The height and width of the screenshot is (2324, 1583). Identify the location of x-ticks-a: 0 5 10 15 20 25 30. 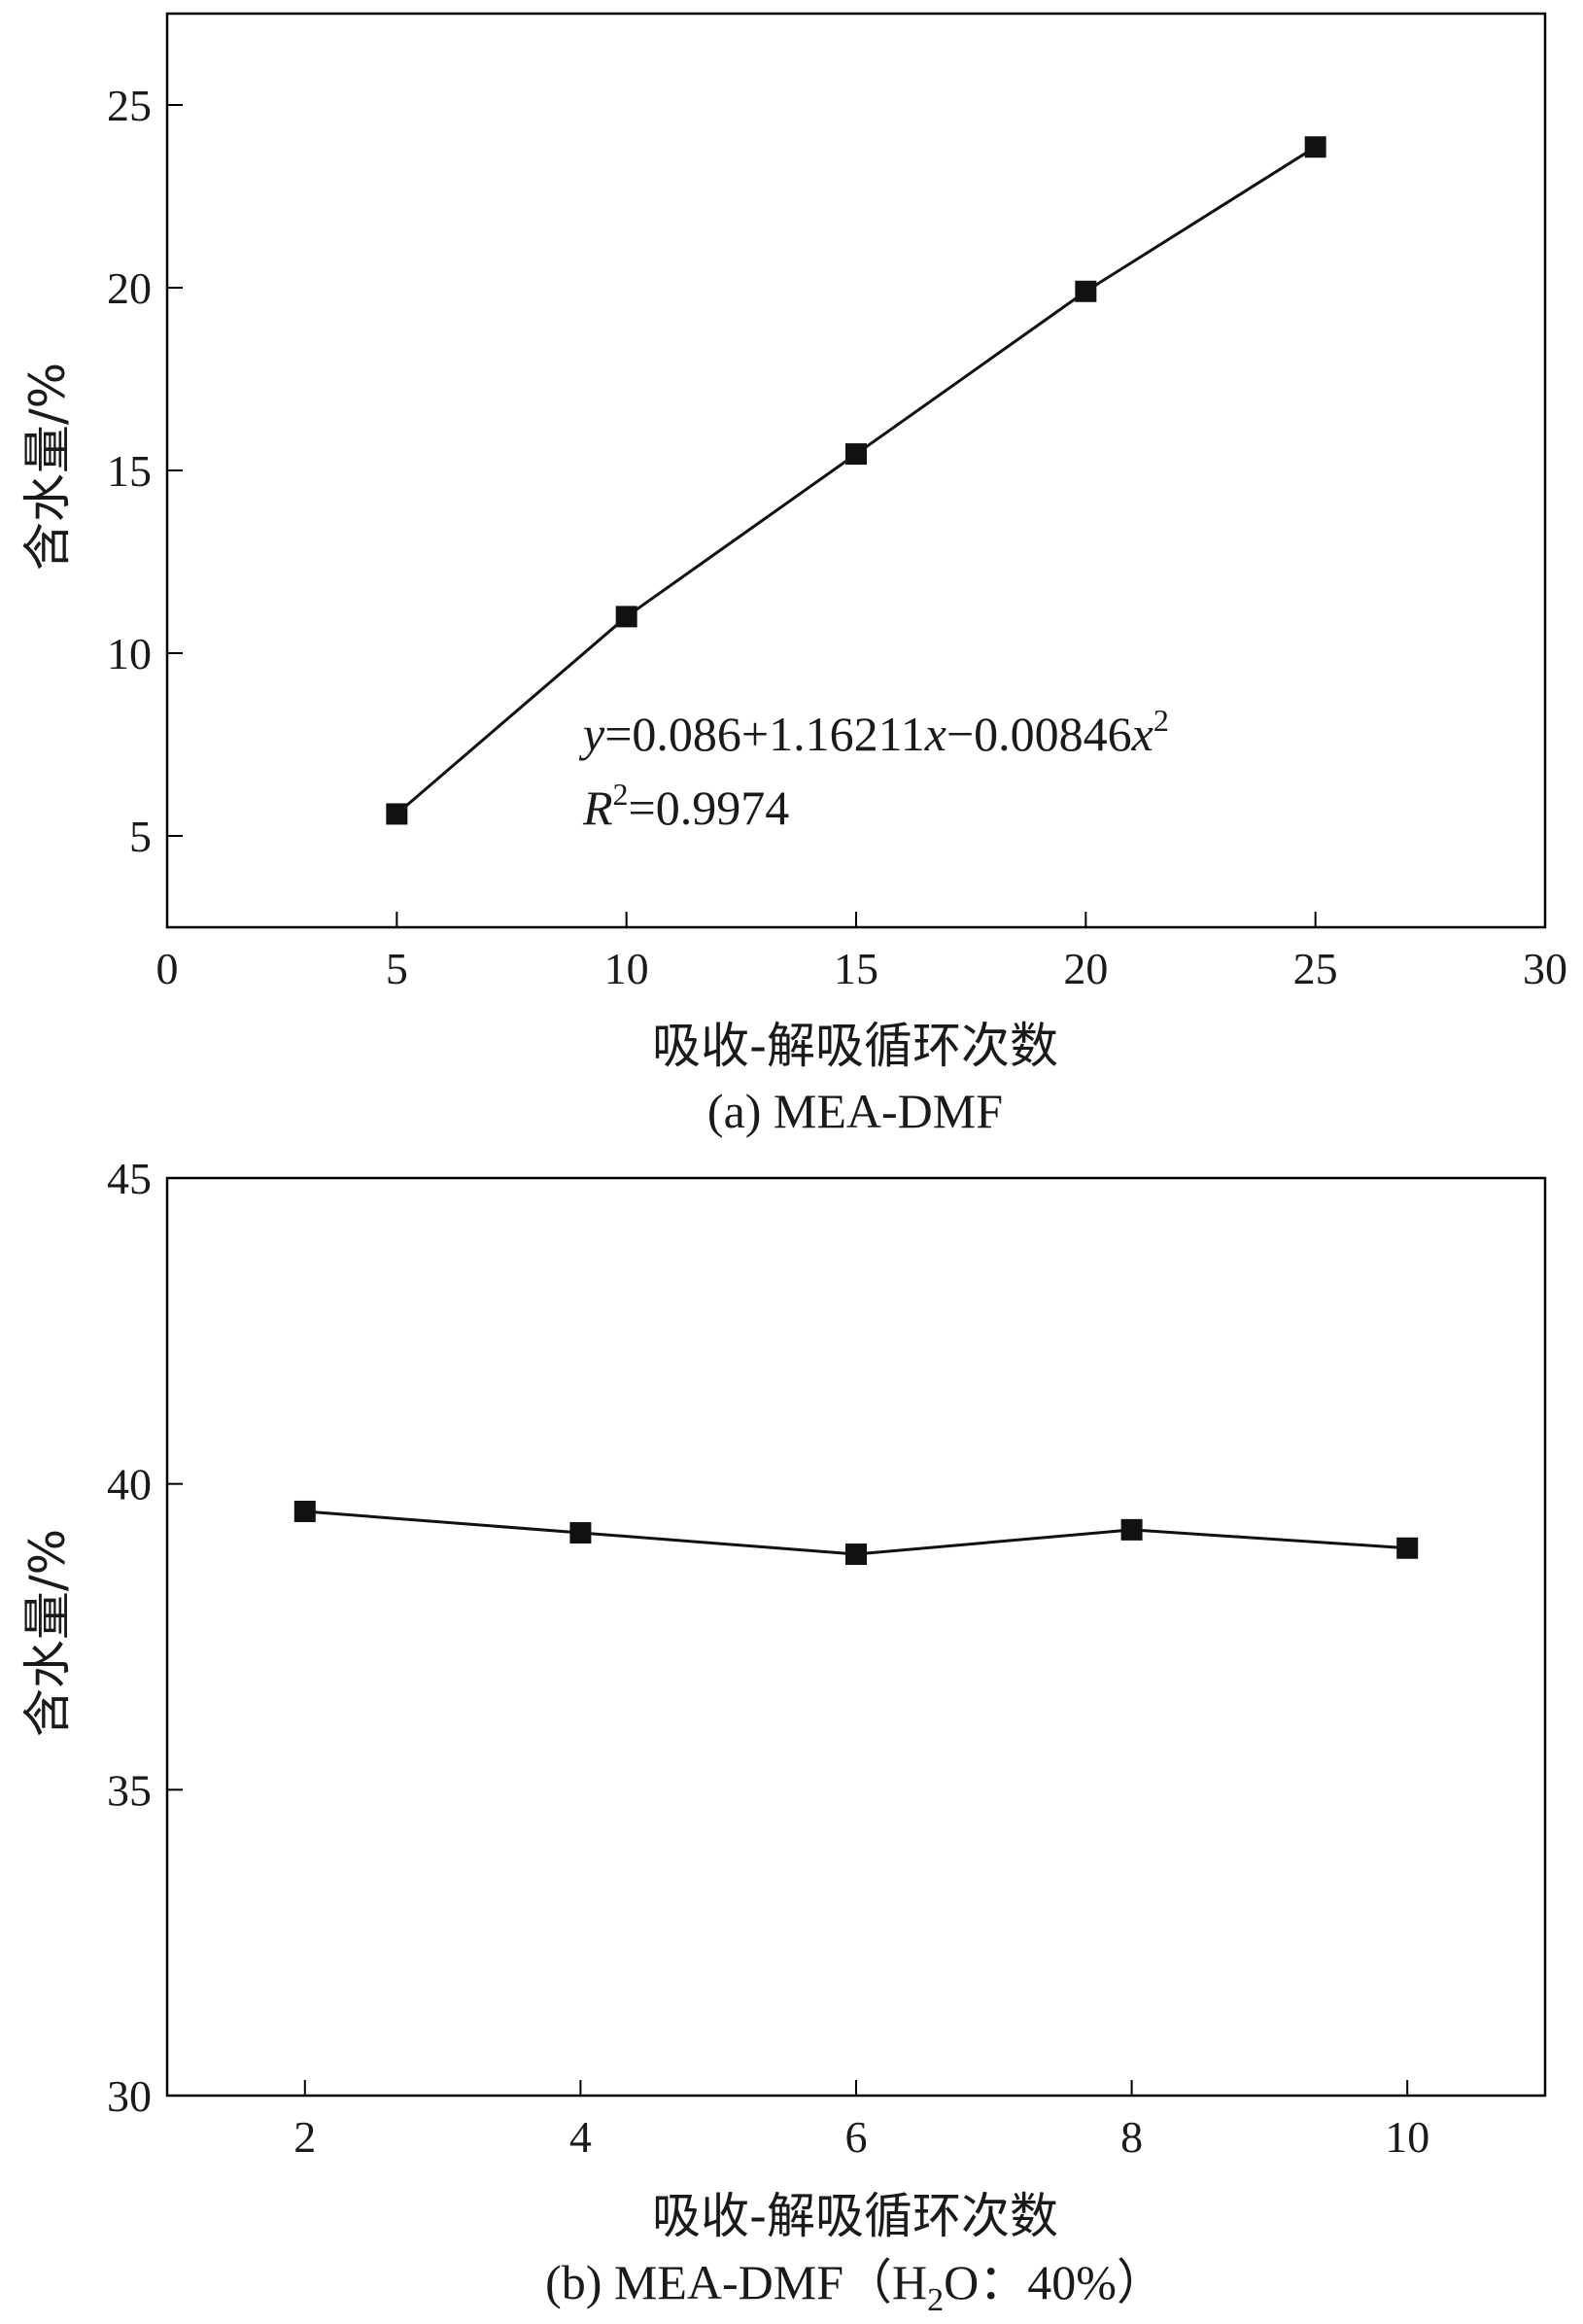
(861, 952).